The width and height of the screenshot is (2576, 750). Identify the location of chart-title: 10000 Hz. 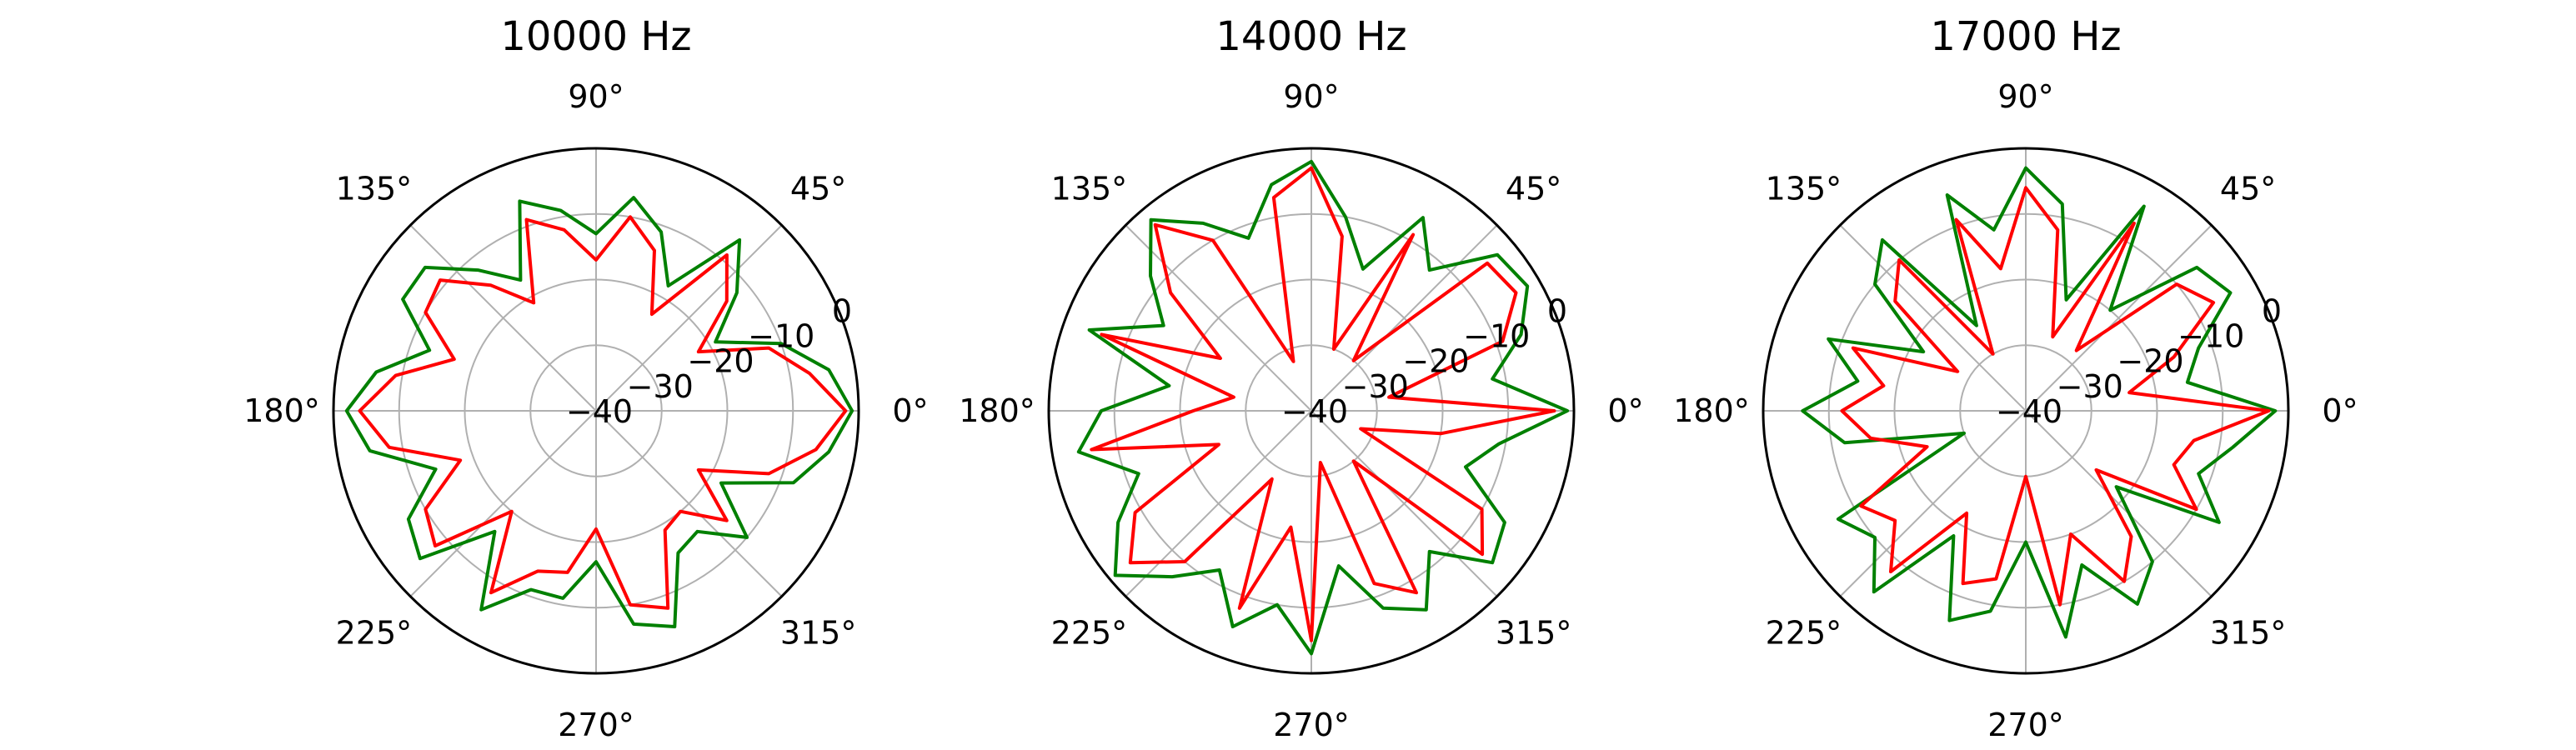
(595, 36).